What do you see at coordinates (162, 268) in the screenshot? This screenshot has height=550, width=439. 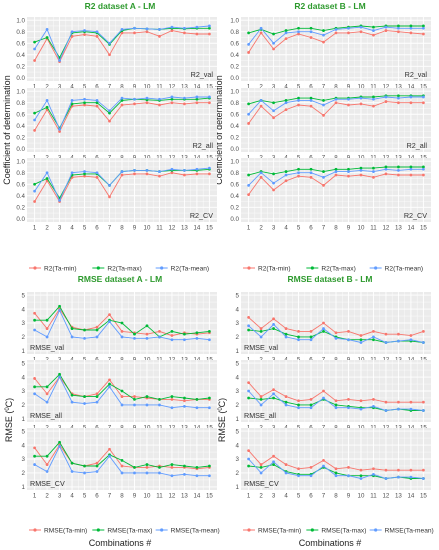 I see `legend-key-point-mean` at bounding box center [162, 268].